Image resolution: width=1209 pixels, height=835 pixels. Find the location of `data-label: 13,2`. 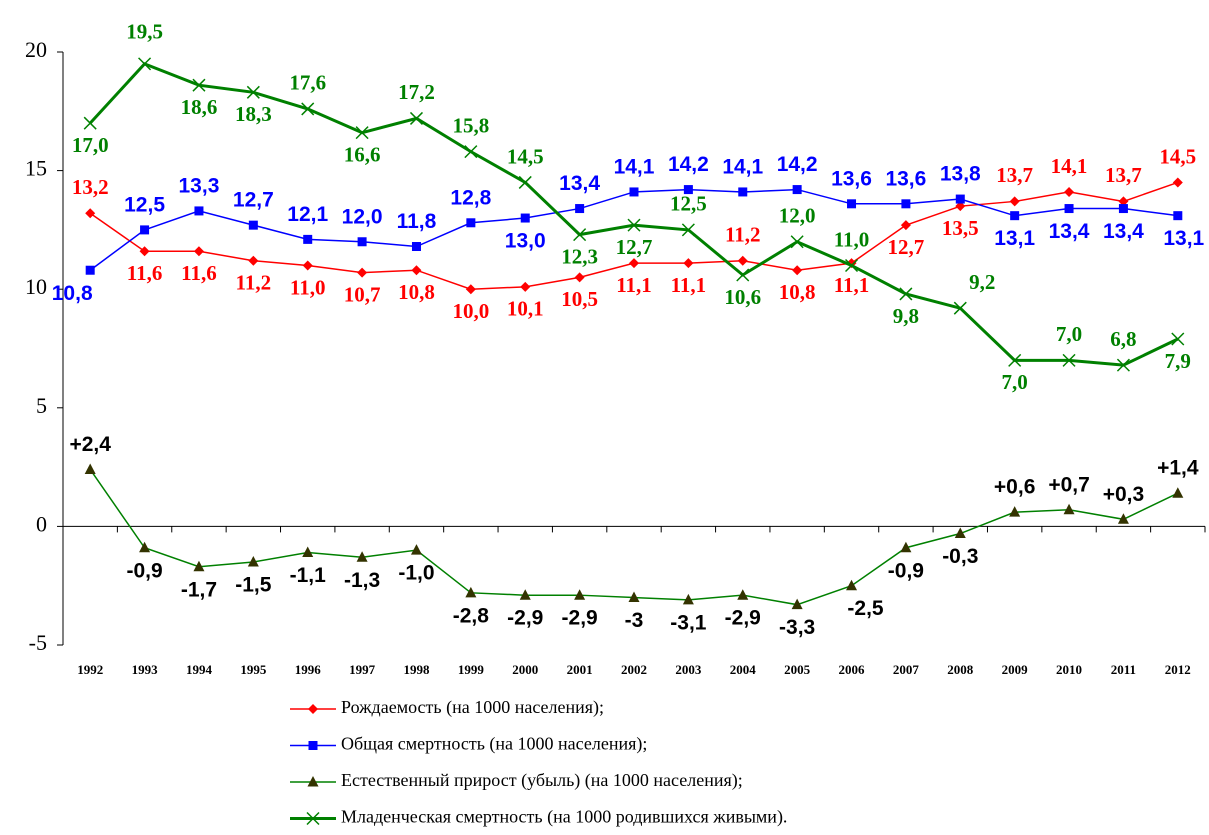

data-label: 13,2 is located at coordinates (90, 187).